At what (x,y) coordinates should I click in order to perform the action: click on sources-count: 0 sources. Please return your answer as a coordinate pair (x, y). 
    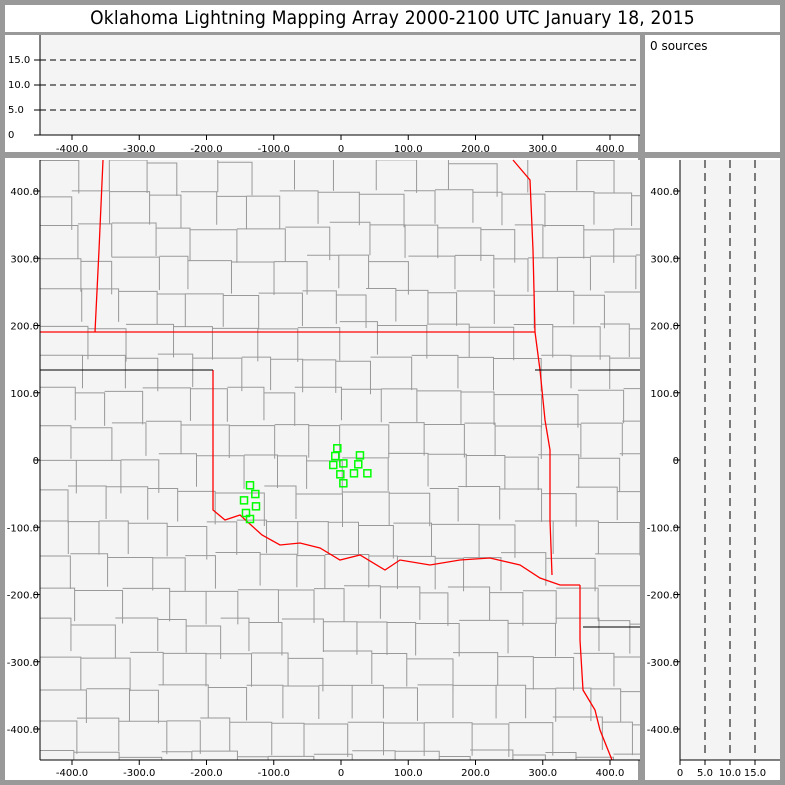
    Looking at the image, I should click on (679, 46).